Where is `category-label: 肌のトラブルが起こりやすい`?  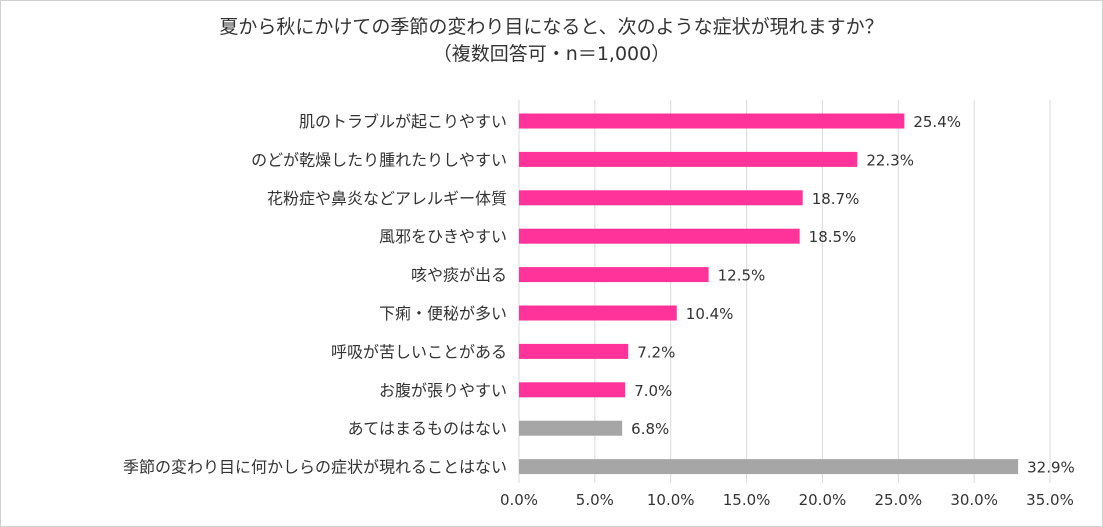
category-label: 肌のトラブルが起こりやすい is located at coordinates (403, 121).